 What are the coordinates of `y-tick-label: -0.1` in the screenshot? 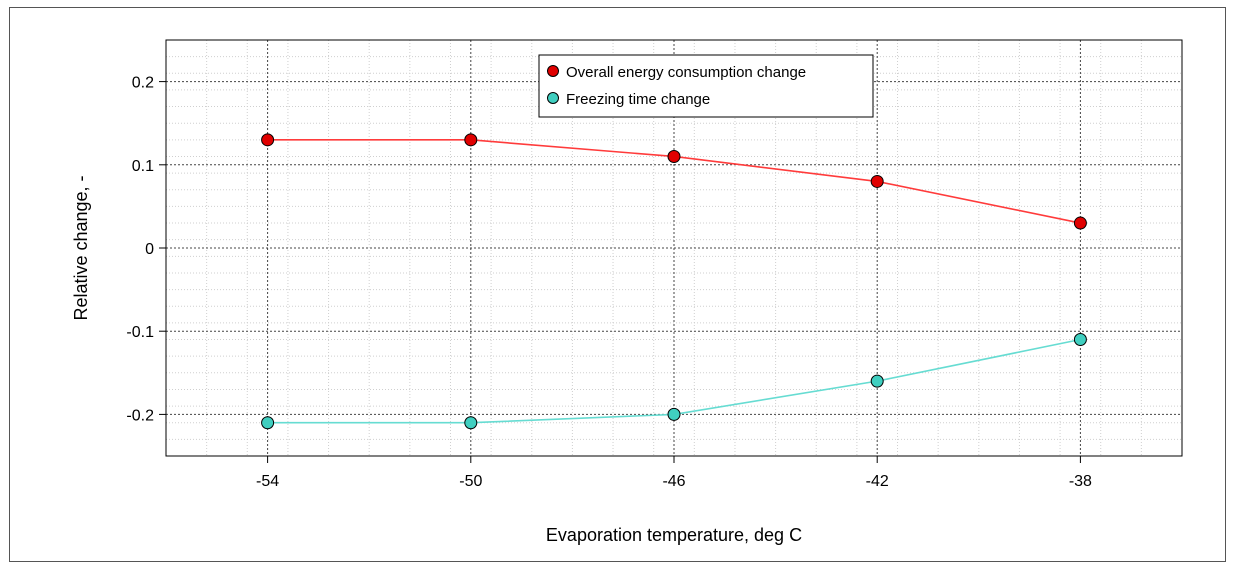 It's located at (140, 332).